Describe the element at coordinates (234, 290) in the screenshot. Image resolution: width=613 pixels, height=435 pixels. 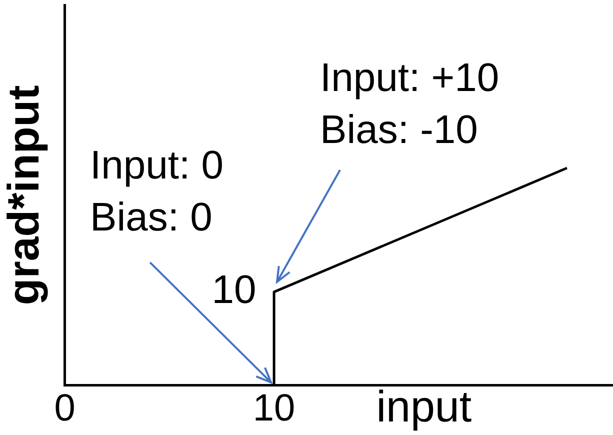
I see `annotation: 10` at that location.